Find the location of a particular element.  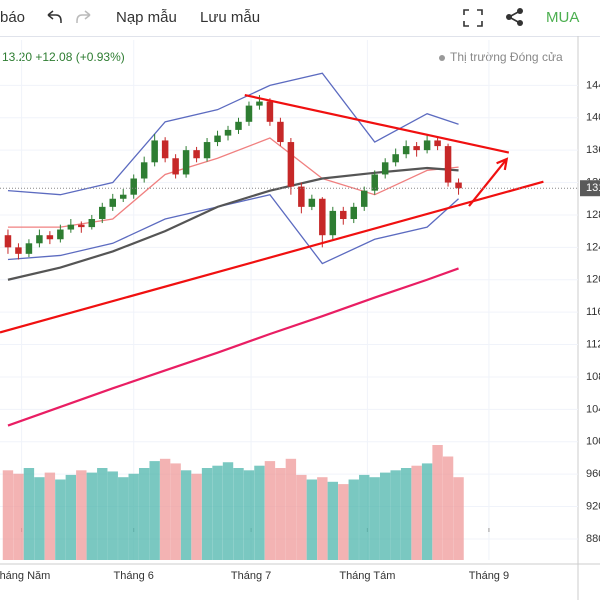

fullscreen is located at coordinates (473, 18).